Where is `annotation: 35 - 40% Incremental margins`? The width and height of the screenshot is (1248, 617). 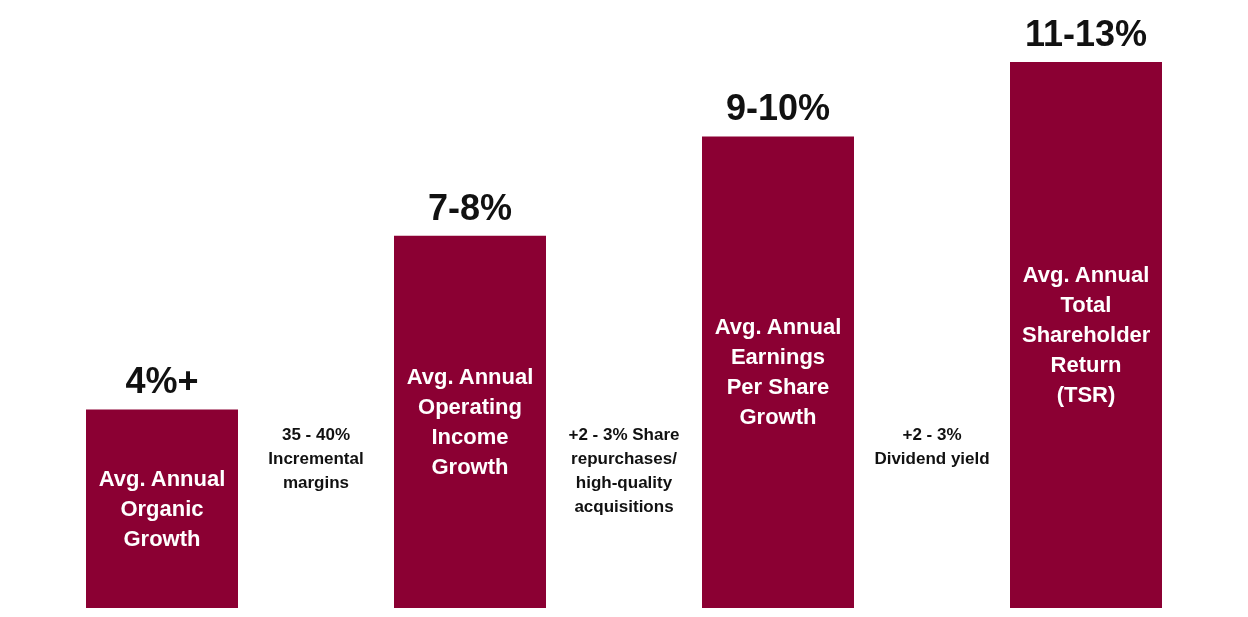
annotation: 35 - 40% Incremental margins is located at coordinates (316, 459).